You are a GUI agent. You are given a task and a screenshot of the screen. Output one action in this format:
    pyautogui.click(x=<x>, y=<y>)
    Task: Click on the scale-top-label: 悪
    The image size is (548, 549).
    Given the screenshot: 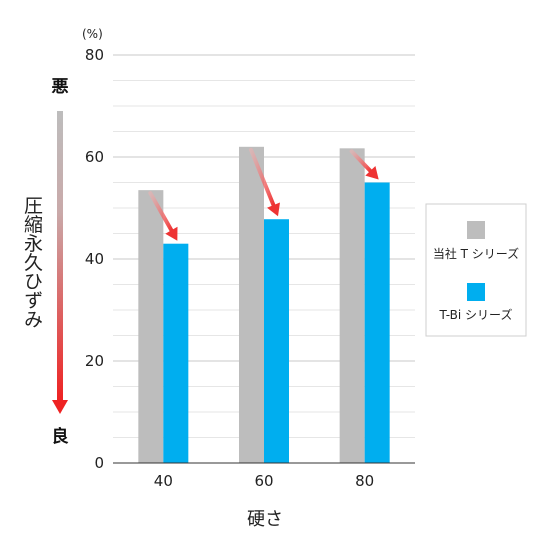 What is the action you would take?
    pyautogui.click(x=60, y=87)
    